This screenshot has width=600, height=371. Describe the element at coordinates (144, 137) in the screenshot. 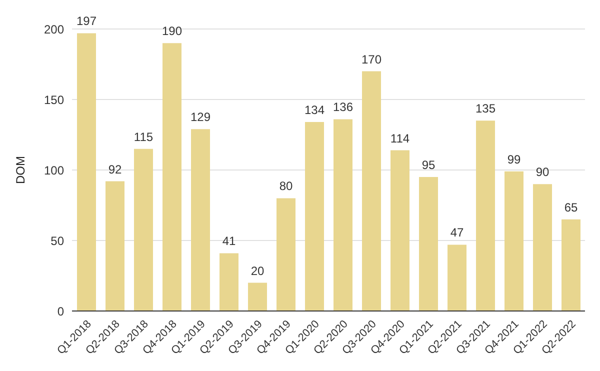

I see `data-label: 115` at that location.